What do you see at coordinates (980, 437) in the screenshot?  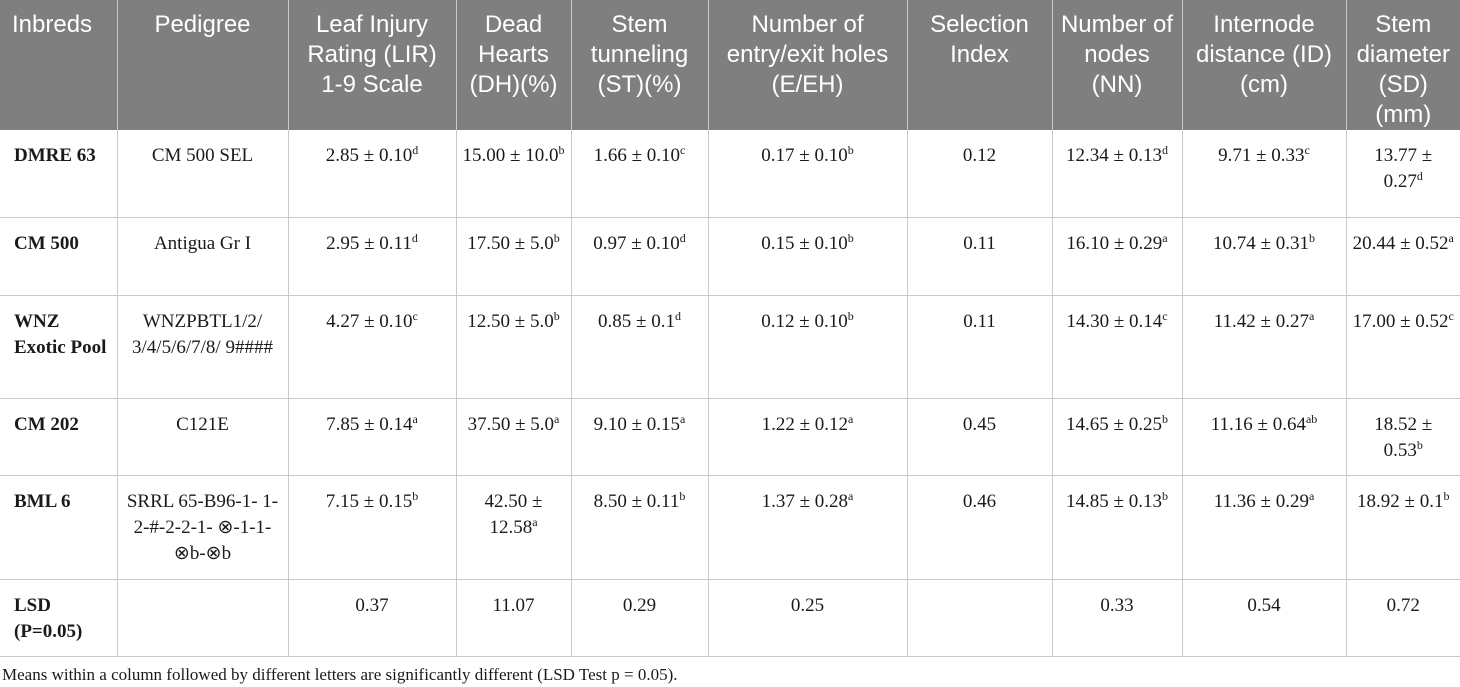 I see `cell-selection-index: 0.45` at bounding box center [980, 437].